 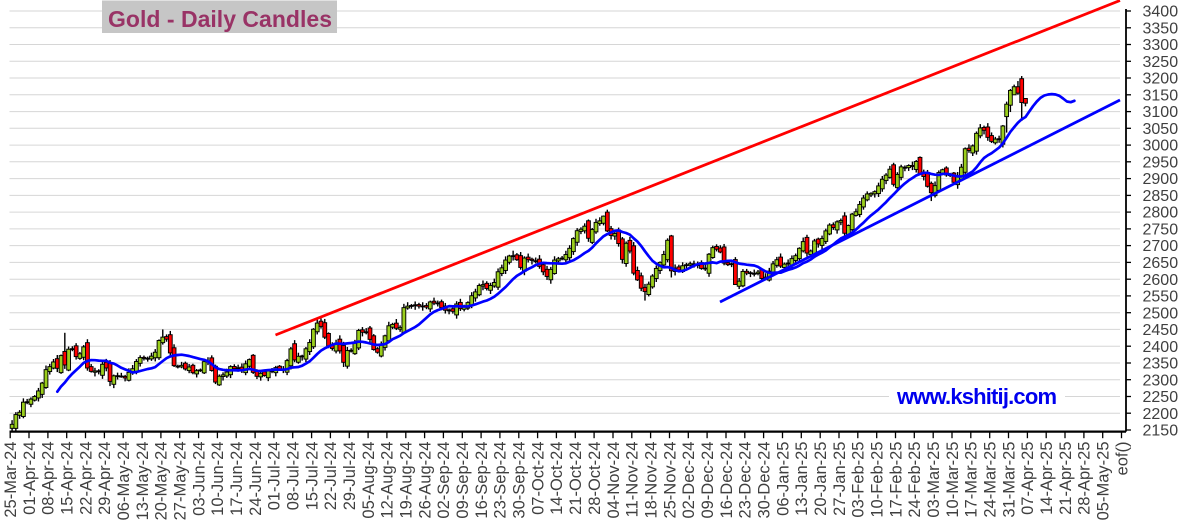 What do you see at coordinates (1161, 330) in the screenshot?
I see `svg-text: 2450` at bounding box center [1161, 330].